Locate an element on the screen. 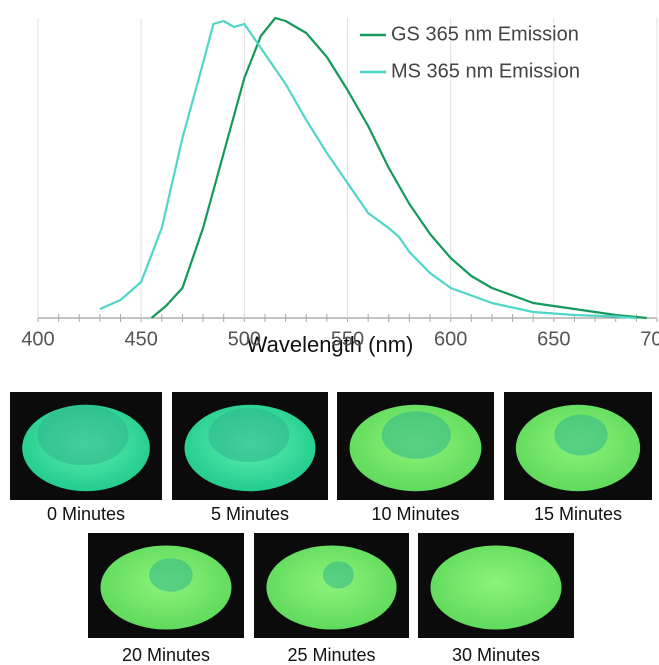 The height and width of the screenshot is (665, 659). caption: 15 Minutes is located at coordinates (578, 514).